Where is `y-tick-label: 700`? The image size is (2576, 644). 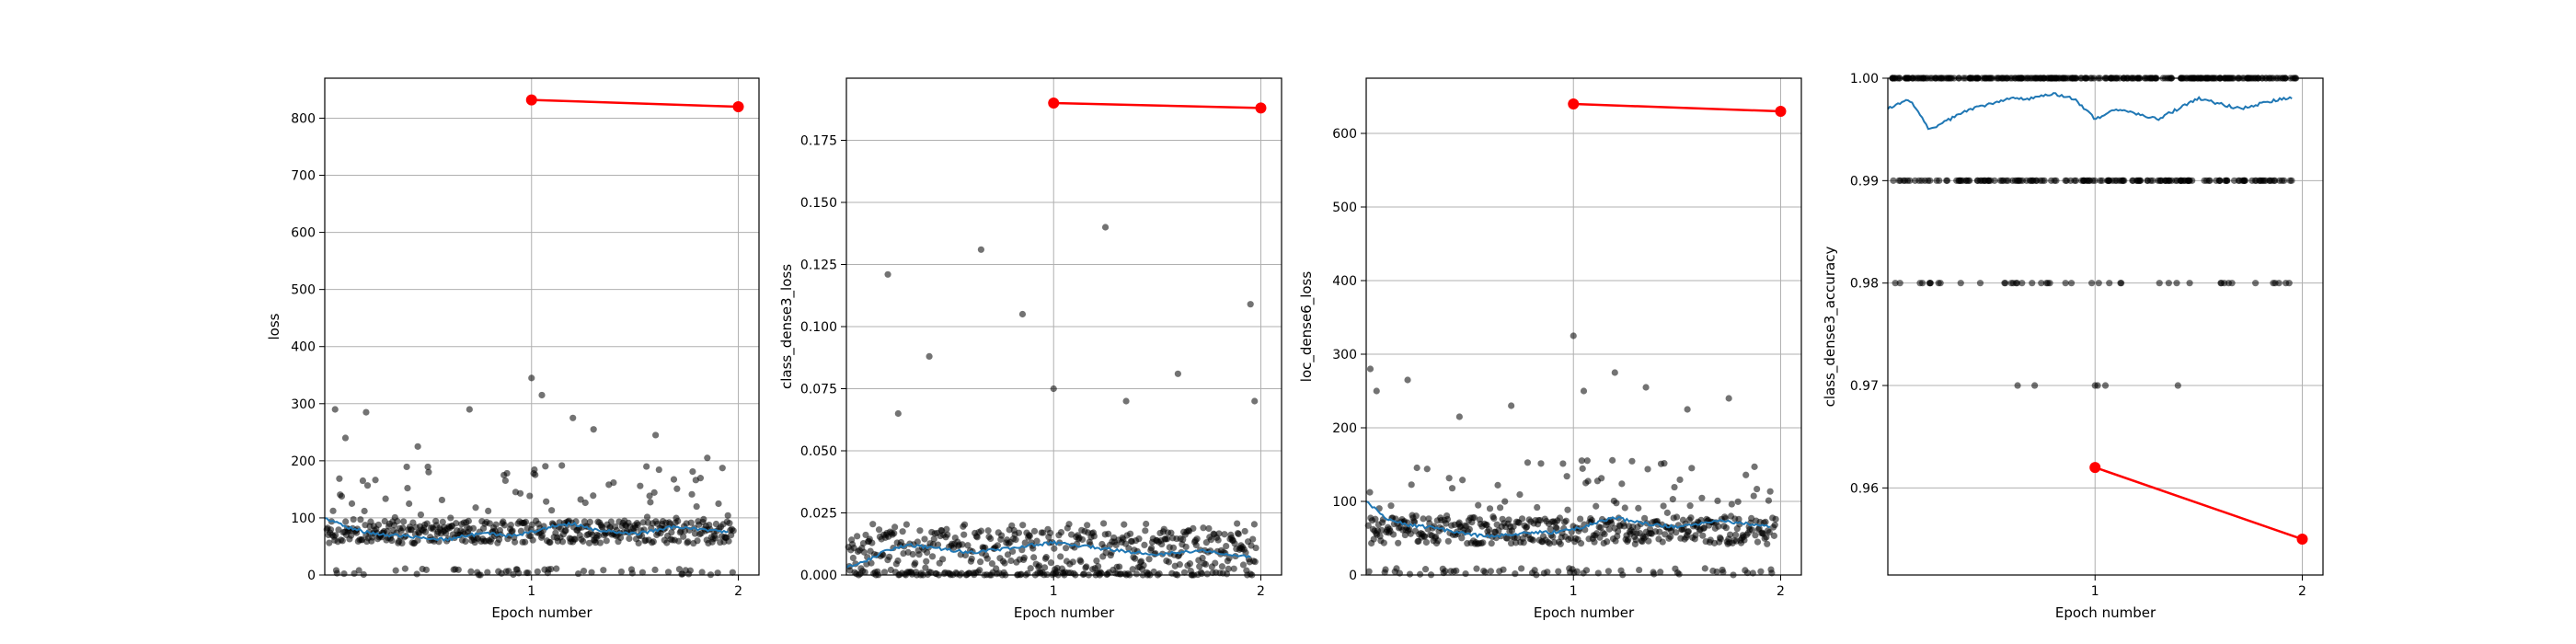
y-tick-label: 700 is located at coordinates (303, 176).